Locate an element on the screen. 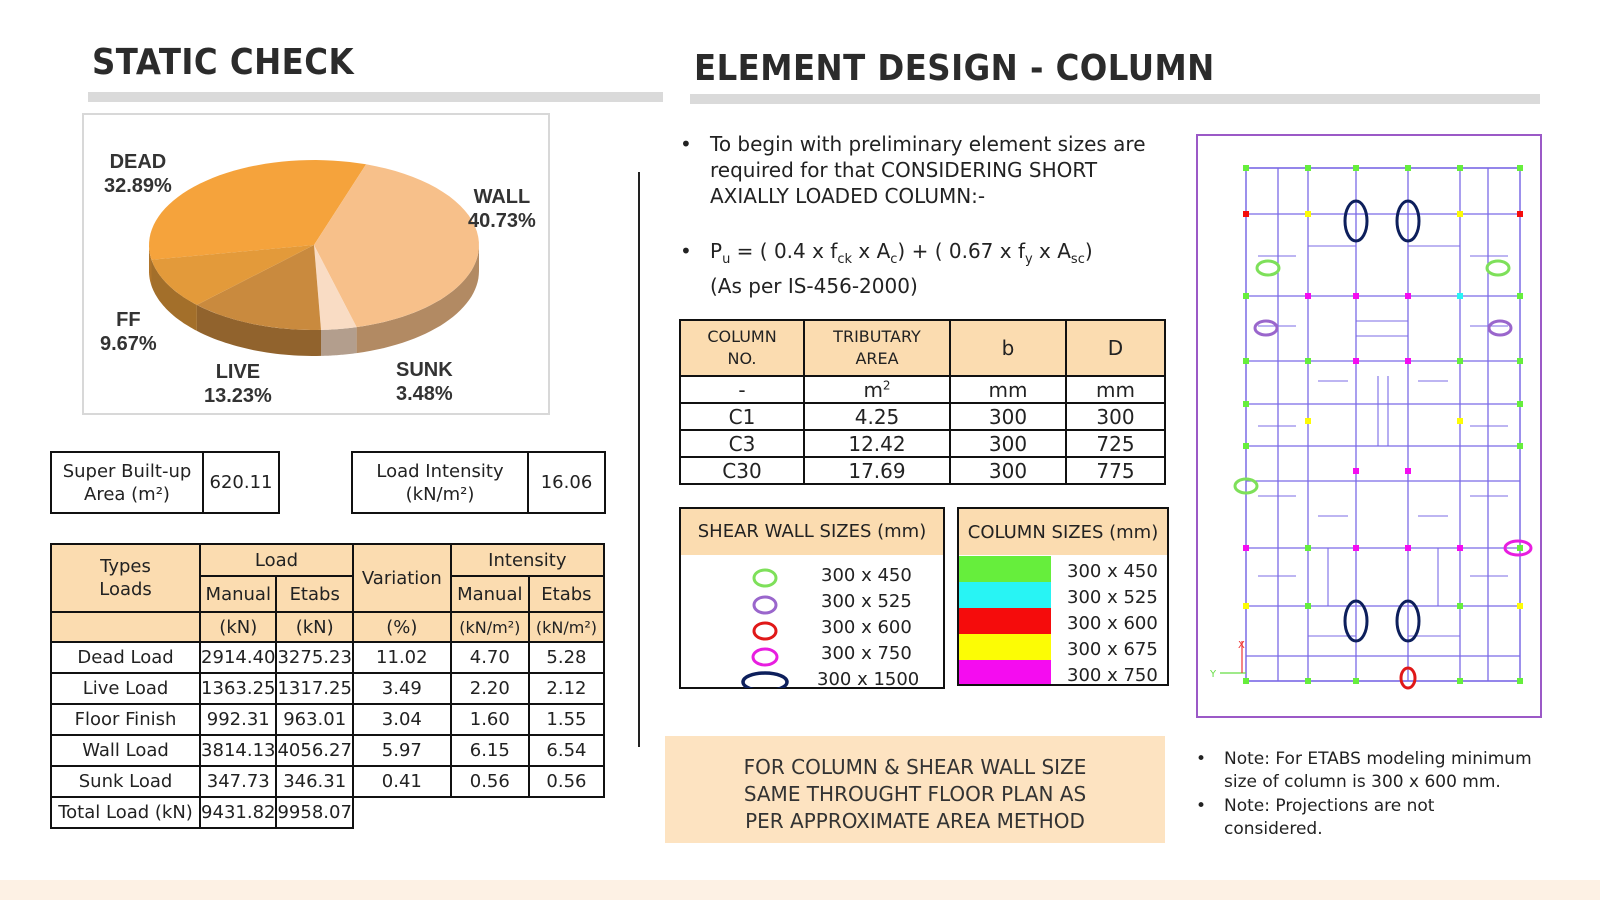  shear-wall-600-symbol is located at coordinates (765, 631).